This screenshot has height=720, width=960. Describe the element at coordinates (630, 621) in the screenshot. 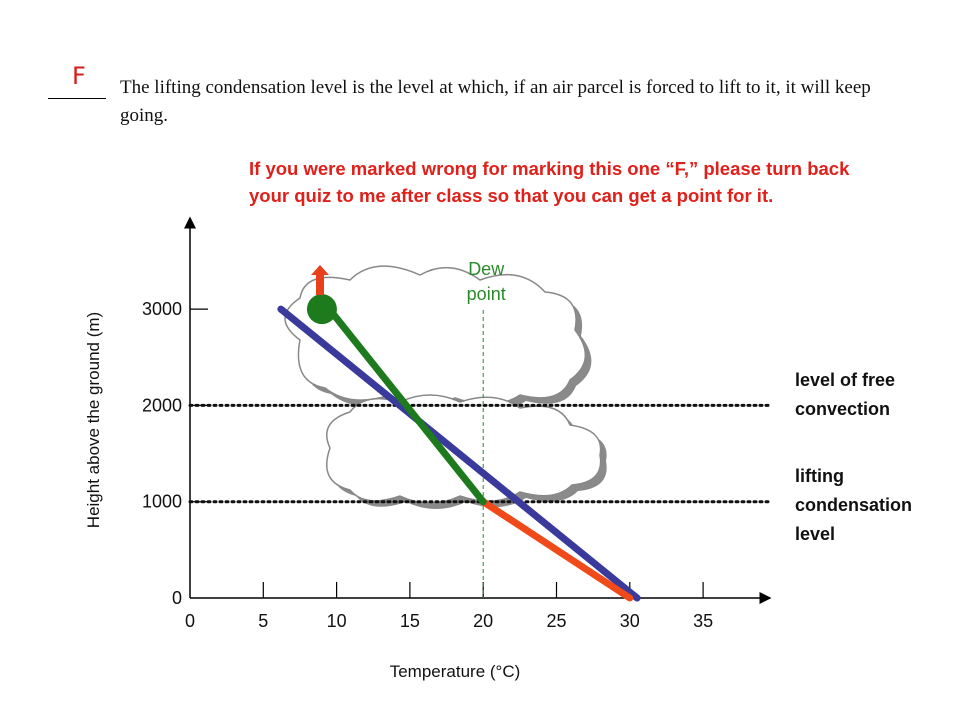

I see `x-tick-label: 30` at that location.